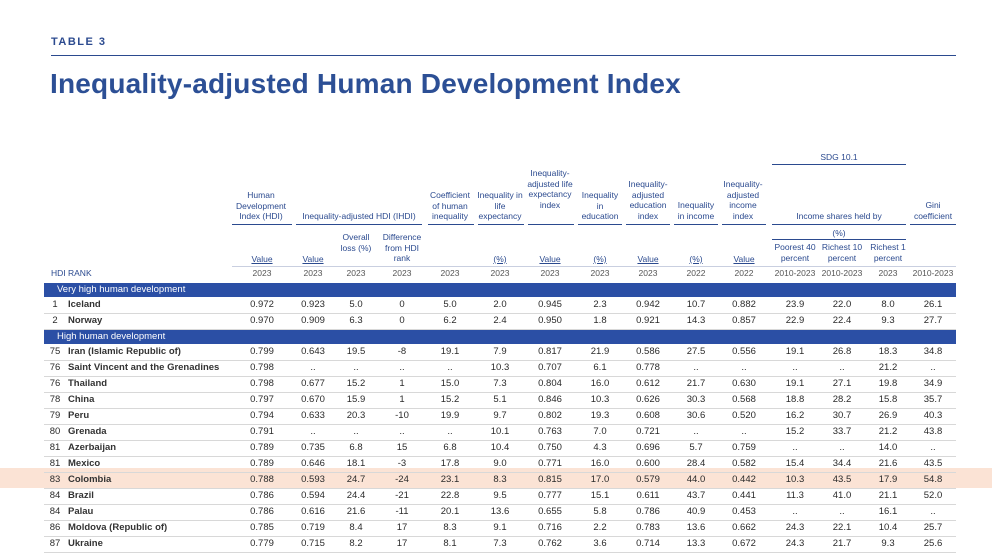 This screenshot has width=992, height=558. I want to click on row-cell: 26.9, so click(888, 415).